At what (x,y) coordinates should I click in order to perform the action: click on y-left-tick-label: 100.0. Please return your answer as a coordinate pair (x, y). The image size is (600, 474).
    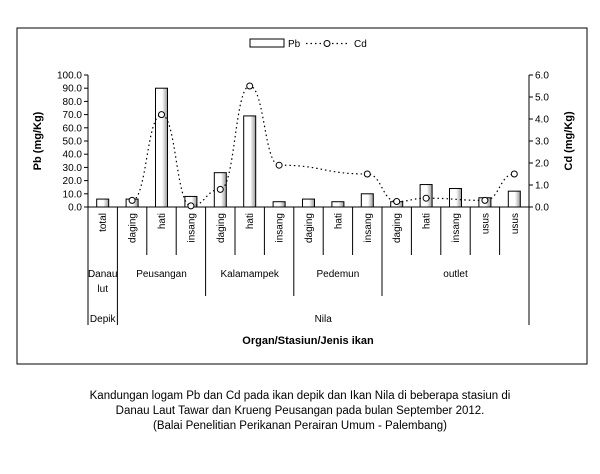
    Looking at the image, I should click on (69, 76).